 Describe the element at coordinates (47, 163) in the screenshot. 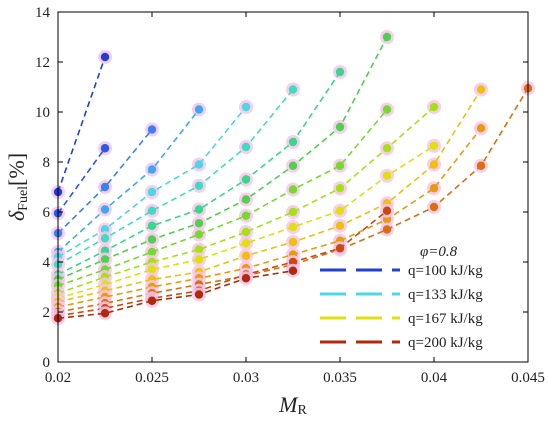

I see `y-tick-label: 8` at that location.